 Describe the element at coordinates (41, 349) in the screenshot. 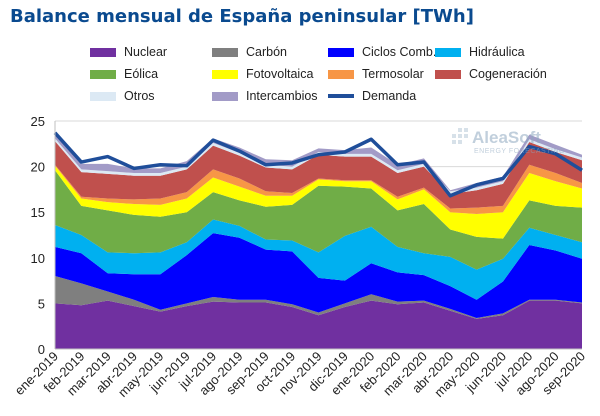

I see `y-tick-label: 0` at that location.